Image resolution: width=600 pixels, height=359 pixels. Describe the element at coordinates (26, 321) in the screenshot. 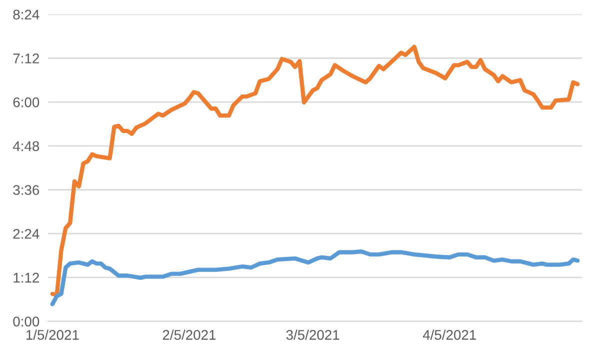

I see `y-tick-label: 0:00` at that location.